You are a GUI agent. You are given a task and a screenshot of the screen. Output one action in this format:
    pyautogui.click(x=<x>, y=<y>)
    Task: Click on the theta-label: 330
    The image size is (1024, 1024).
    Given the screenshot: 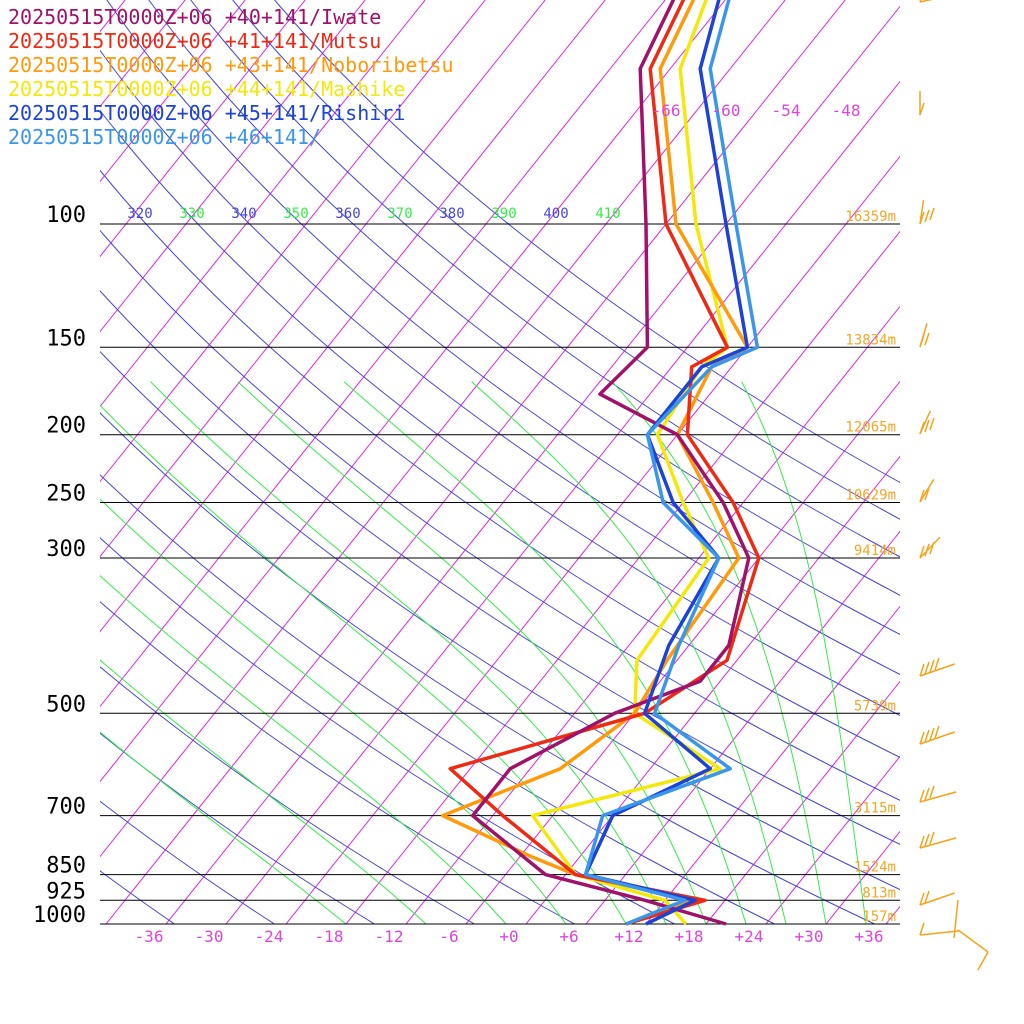 What is the action you would take?
    pyautogui.click(x=191, y=214)
    